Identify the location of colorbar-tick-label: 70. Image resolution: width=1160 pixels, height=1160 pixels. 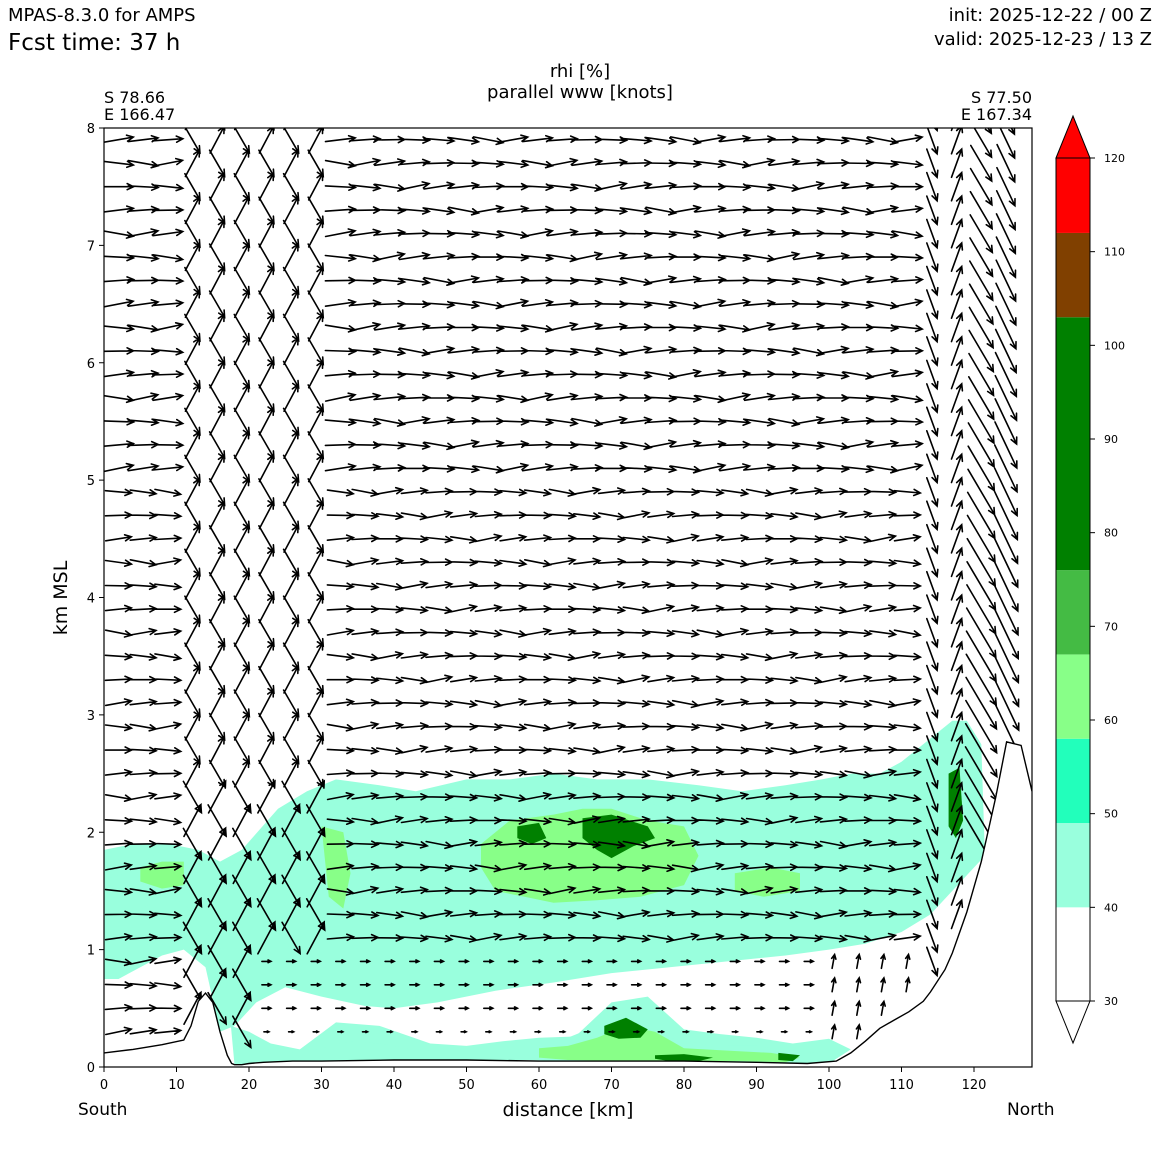
(1111, 626).